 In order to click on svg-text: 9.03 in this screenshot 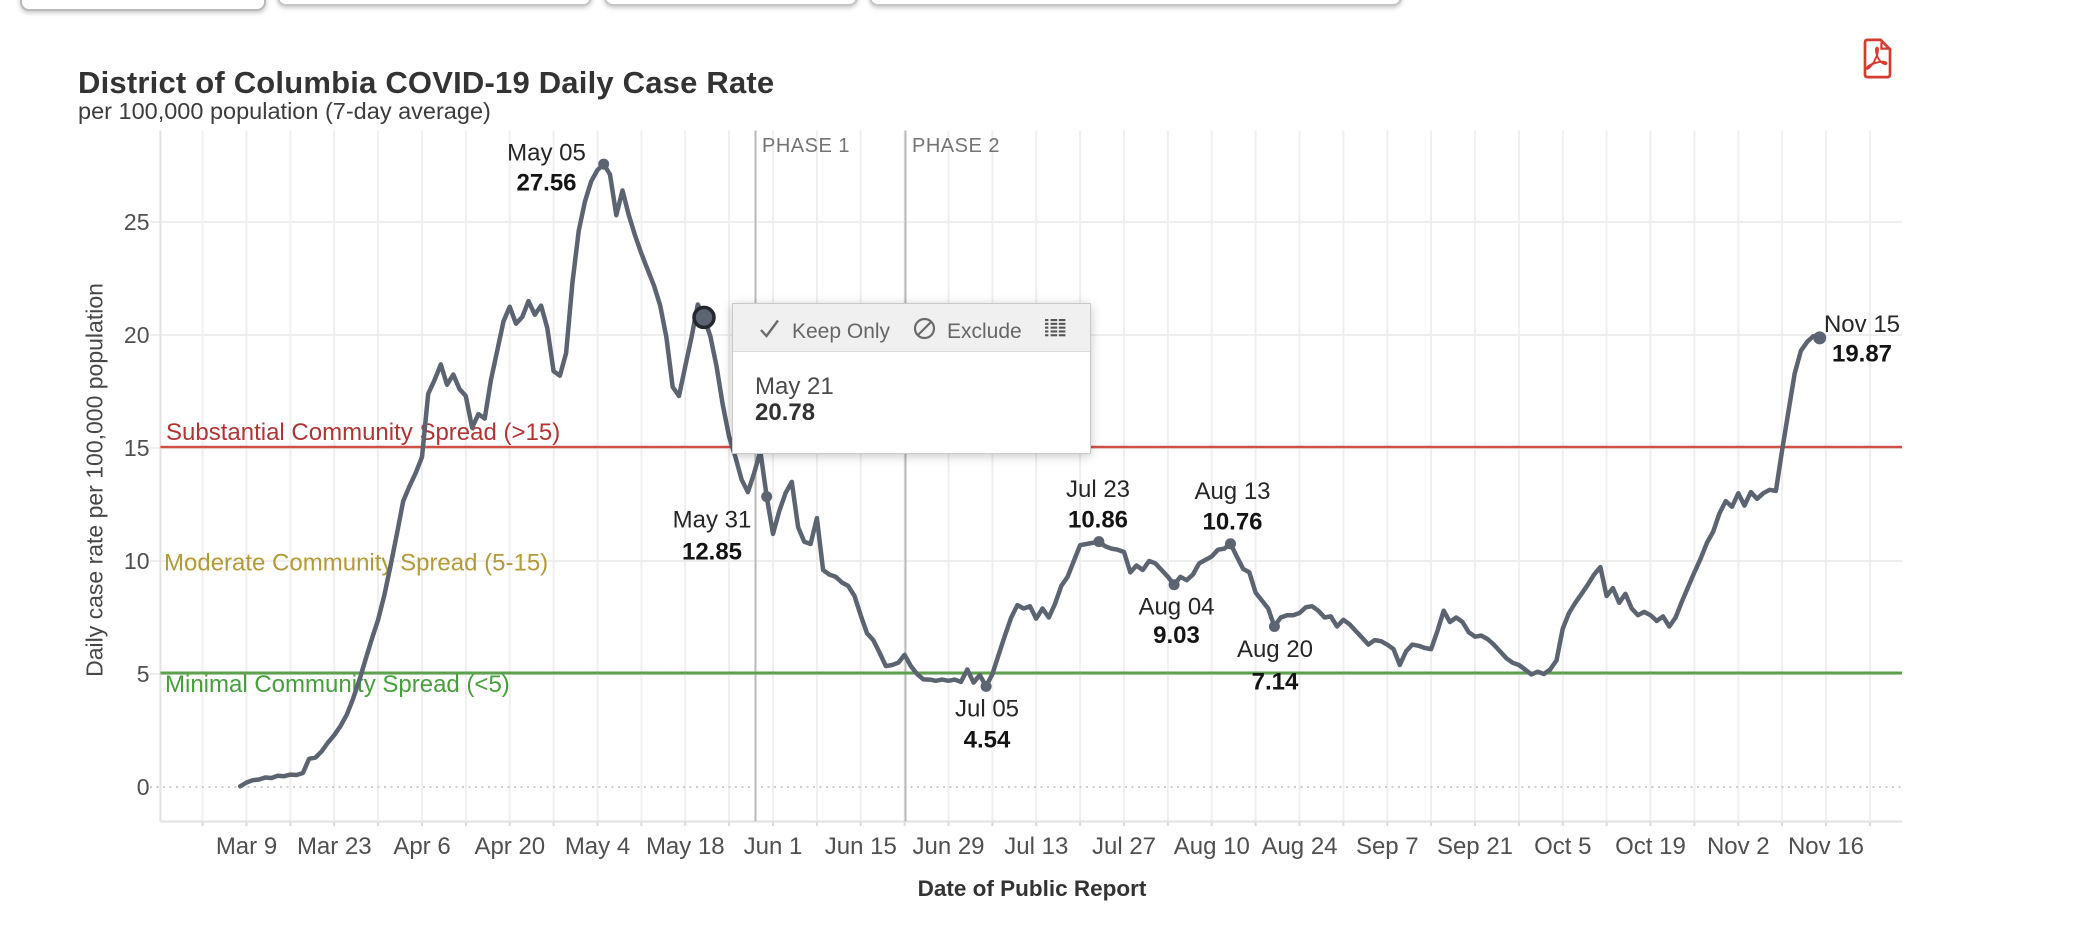, I will do `click(1176, 635)`.